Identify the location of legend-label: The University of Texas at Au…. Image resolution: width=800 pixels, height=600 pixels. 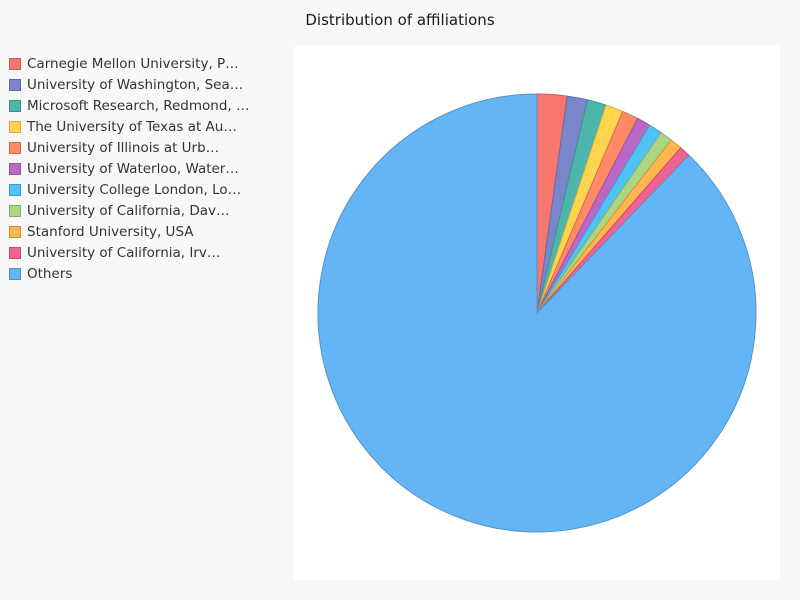
(132, 126).